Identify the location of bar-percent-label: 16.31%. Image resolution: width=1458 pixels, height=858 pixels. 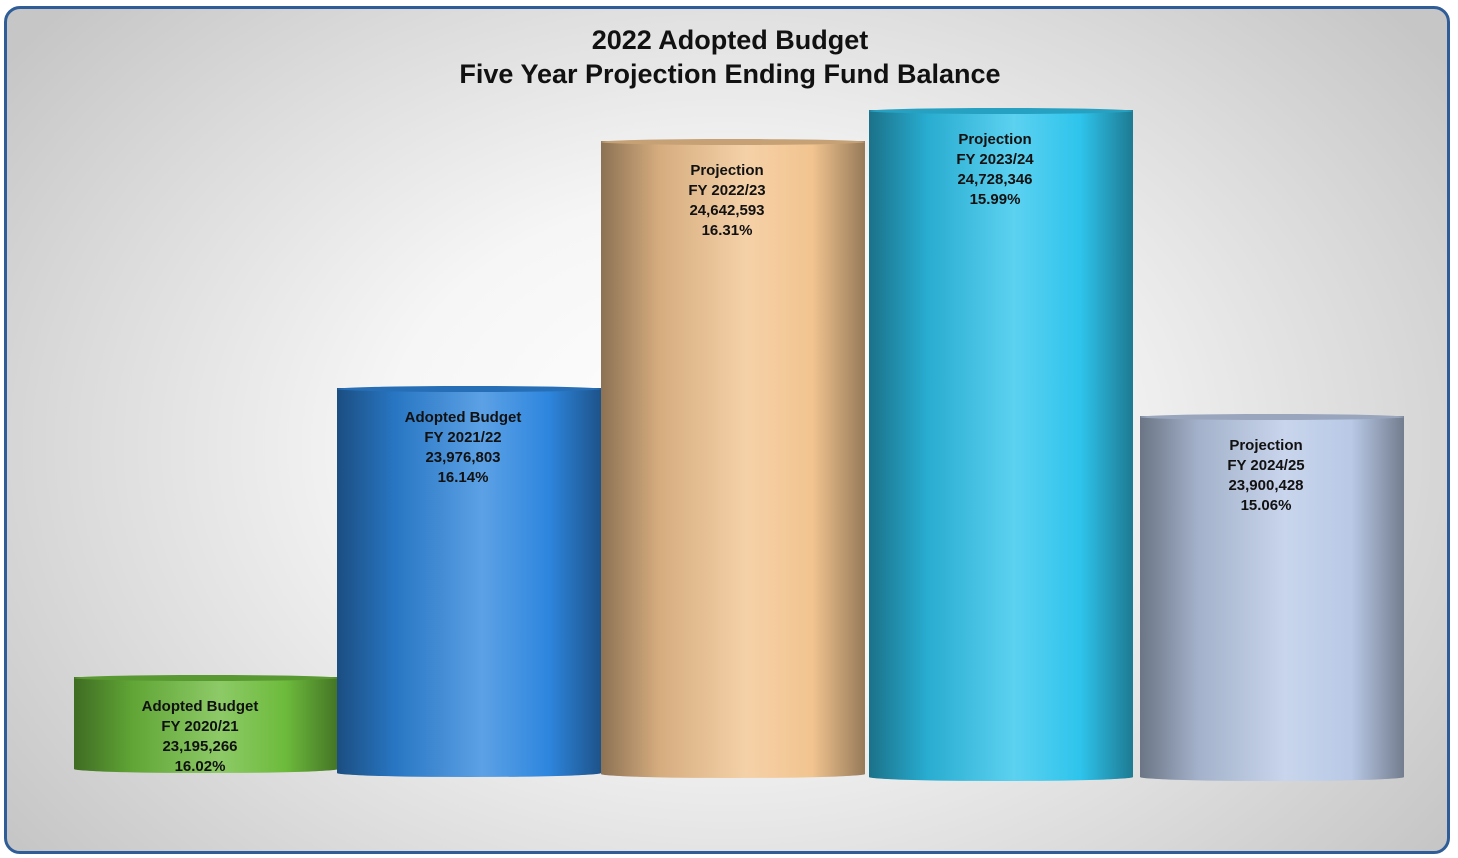
(727, 230).